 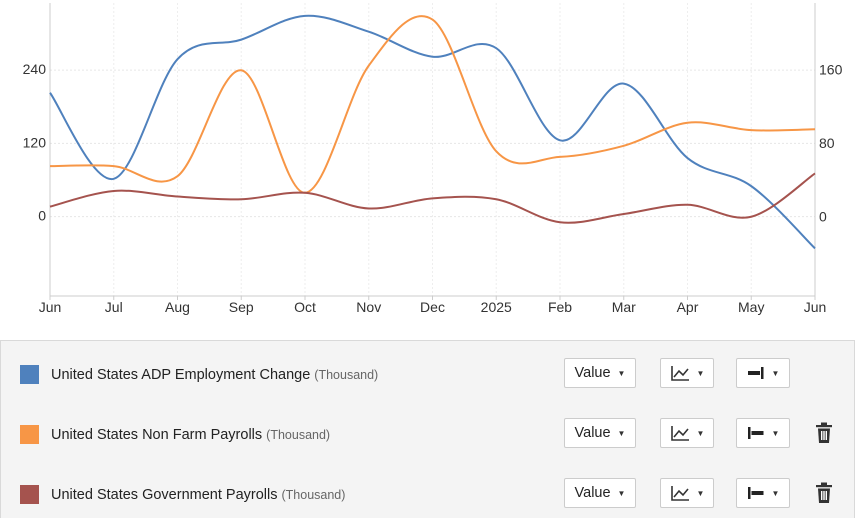 I want to click on x-tick-label: Dec, so click(x=432, y=307).